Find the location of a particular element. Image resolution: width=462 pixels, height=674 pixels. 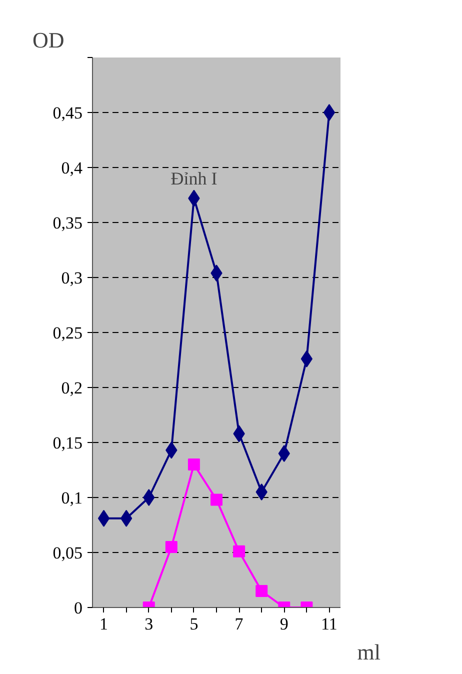

y-tick-label: 0,35 is located at coordinates (67, 223).